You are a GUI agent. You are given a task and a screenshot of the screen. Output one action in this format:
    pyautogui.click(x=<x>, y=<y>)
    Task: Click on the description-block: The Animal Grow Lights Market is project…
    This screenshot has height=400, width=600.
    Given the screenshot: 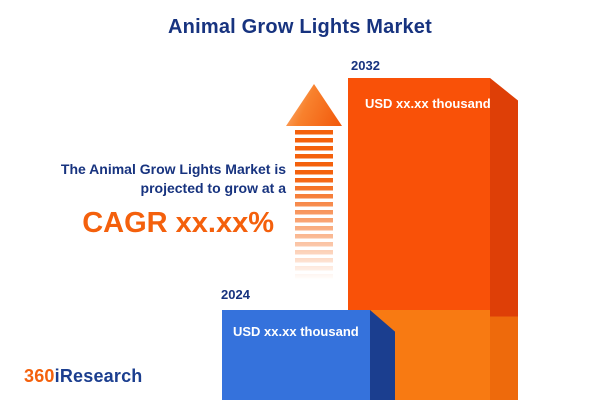 What is the action you would take?
    pyautogui.click(x=143, y=200)
    